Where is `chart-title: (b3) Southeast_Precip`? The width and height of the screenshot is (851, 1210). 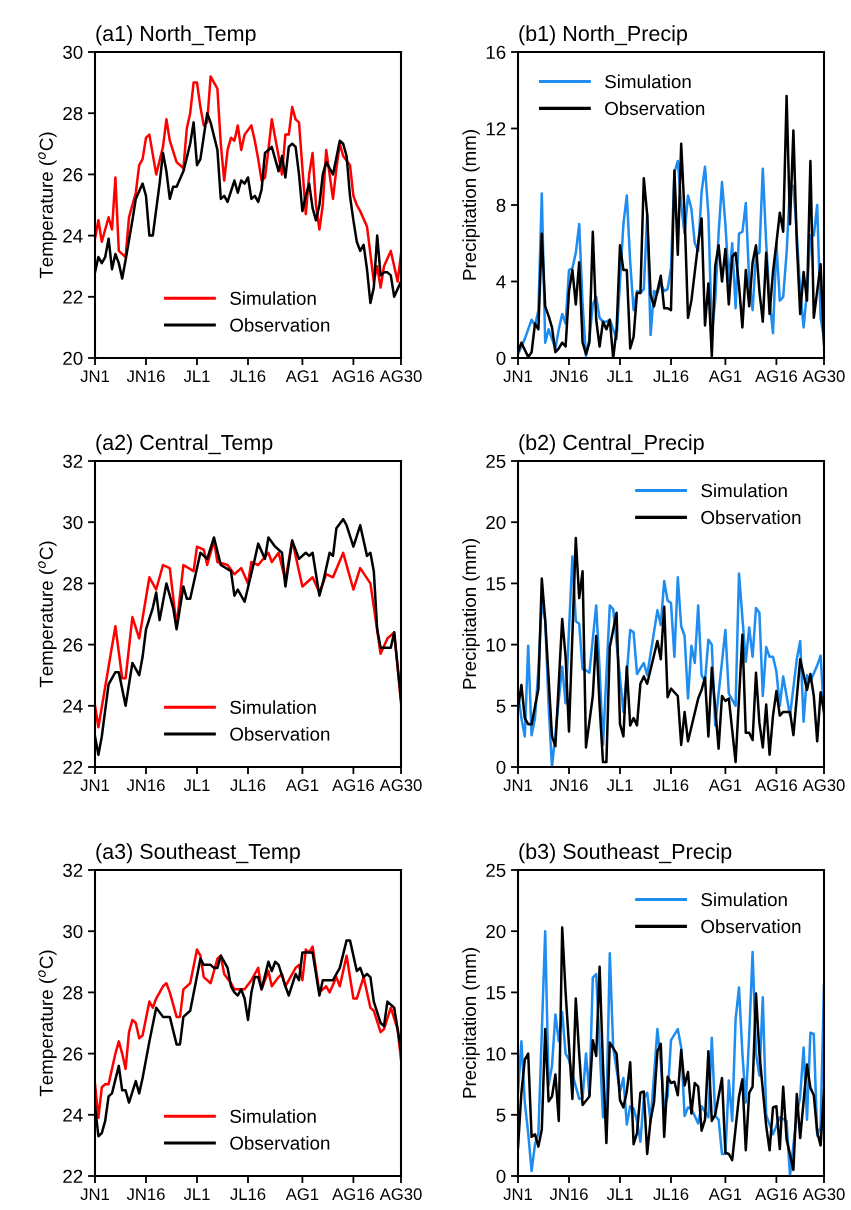 chart-title: (b3) Southeast_Precip is located at coordinates (625, 853).